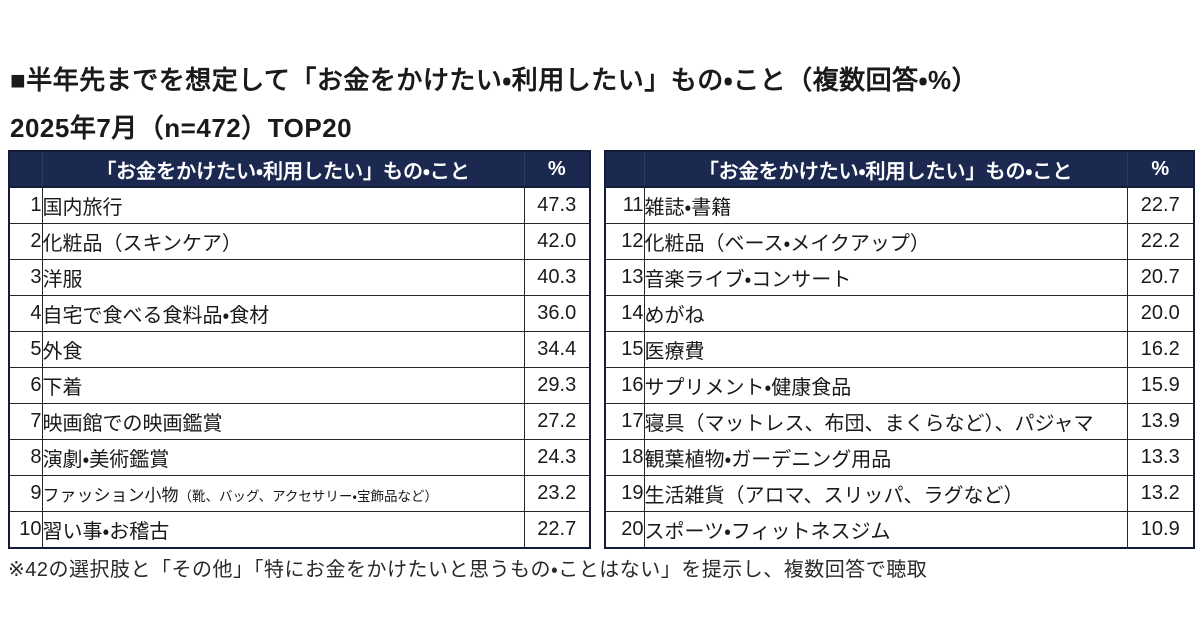  I want to click on rank-cell: 20, so click(624, 530).